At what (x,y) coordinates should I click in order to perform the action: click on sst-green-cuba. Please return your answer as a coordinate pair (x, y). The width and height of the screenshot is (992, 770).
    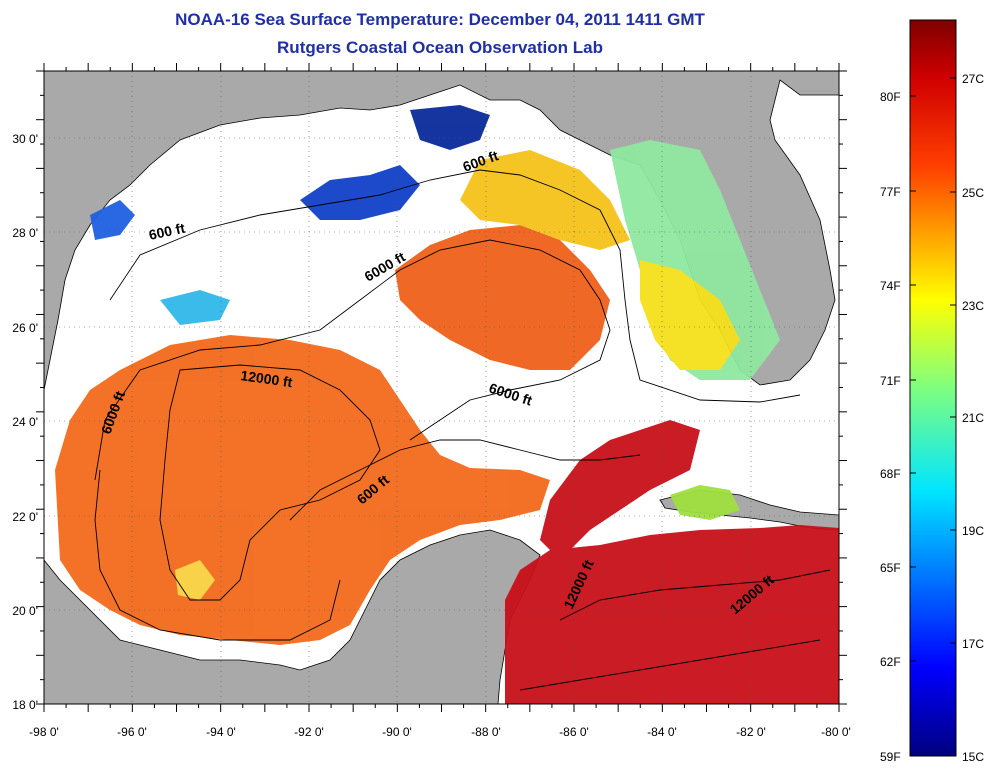
    Looking at the image, I should click on (705, 502).